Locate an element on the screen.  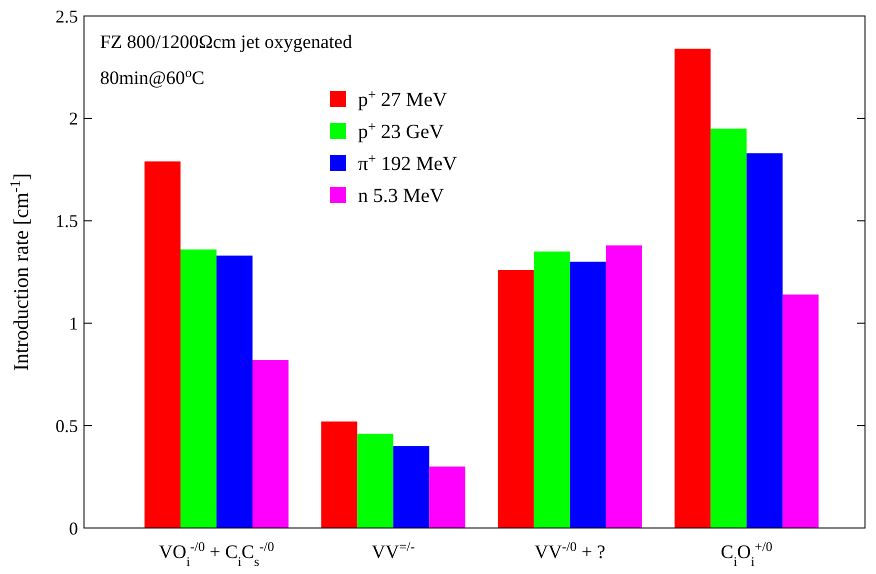
y-tick-label: 2.5 is located at coordinates (67, 16).